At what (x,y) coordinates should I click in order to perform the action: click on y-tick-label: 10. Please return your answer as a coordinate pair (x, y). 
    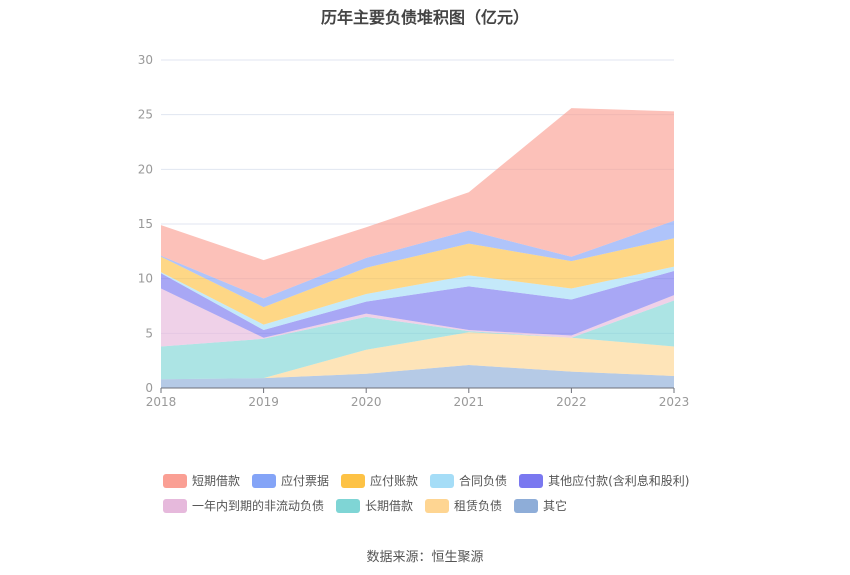
    Looking at the image, I should click on (145, 279).